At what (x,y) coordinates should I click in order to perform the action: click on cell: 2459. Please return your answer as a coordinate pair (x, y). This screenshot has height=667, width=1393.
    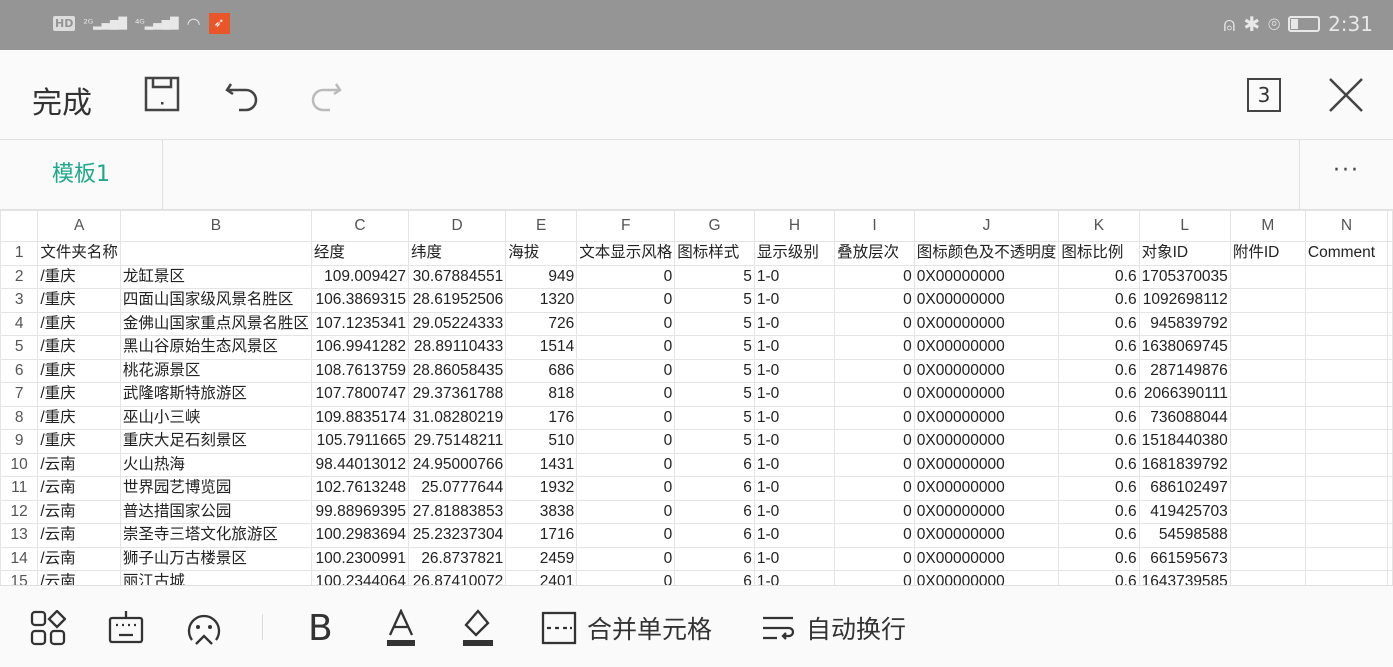
    Looking at the image, I should click on (541, 558).